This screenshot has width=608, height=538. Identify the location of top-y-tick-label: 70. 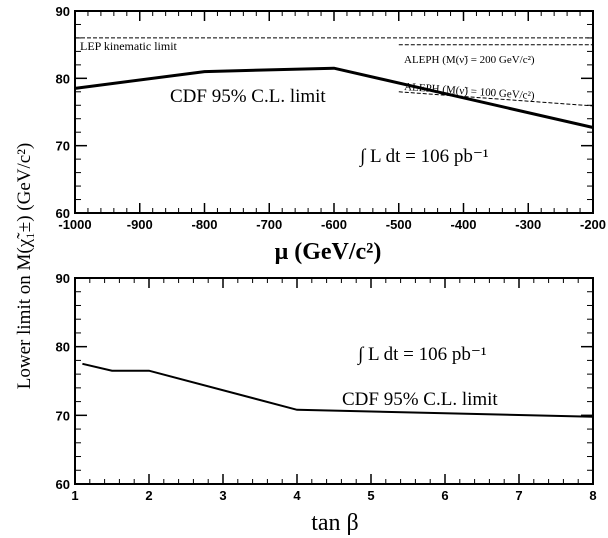
(63, 146).